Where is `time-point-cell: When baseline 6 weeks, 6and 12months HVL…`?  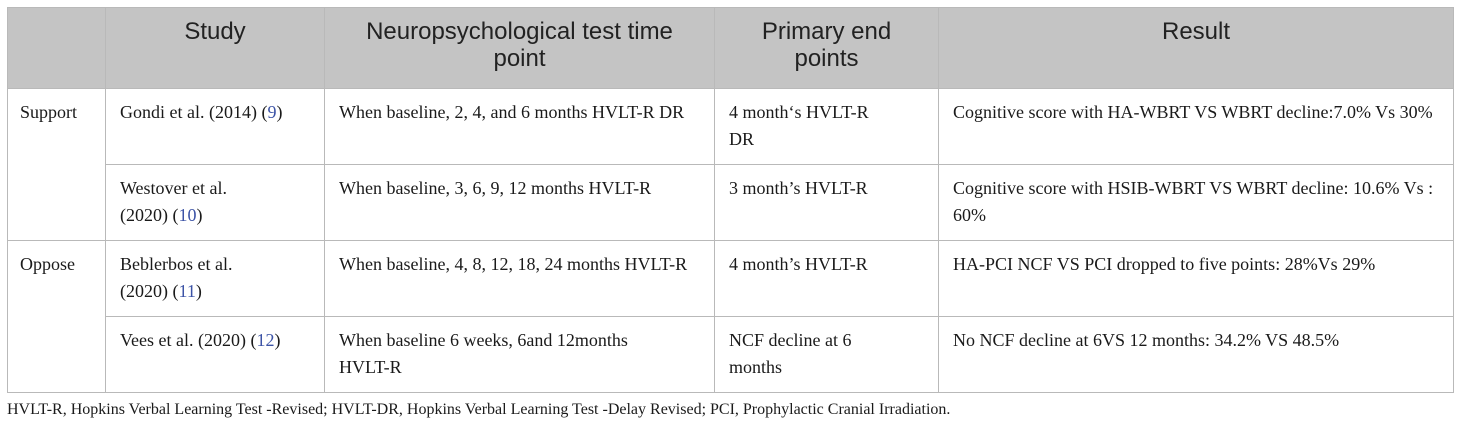 time-point-cell: When baseline 6 weeks, 6and 12months HVL… is located at coordinates (519, 354).